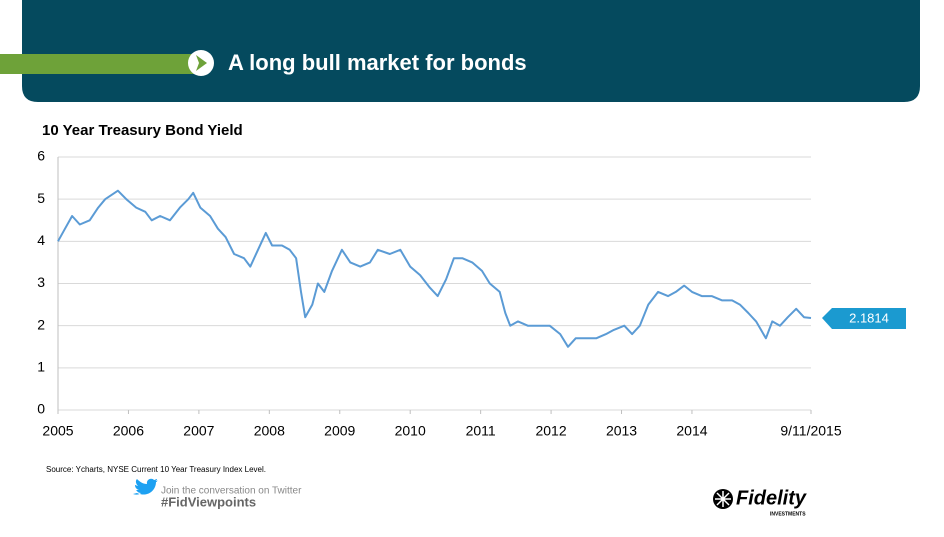 The height and width of the screenshot is (537, 944). I want to click on chart-title: 10 Year Treasury Bond Yield, so click(142, 130).